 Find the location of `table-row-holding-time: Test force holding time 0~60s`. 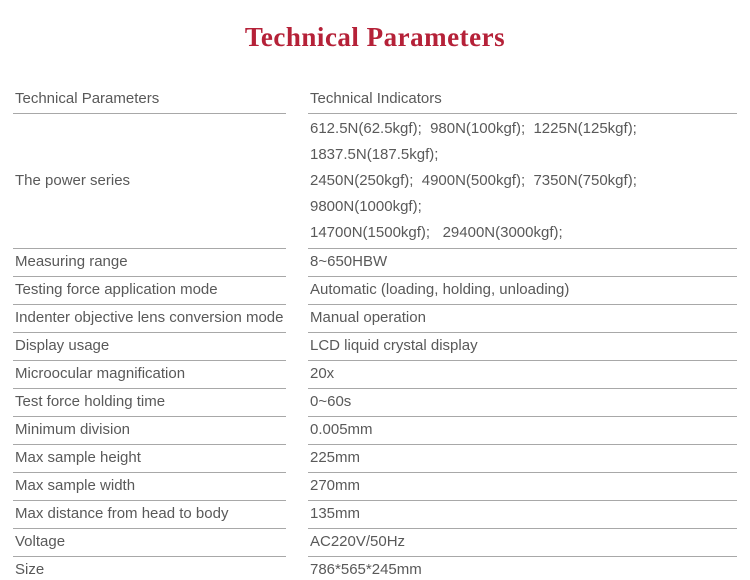

table-row-holding-time: Test force holding time 0~60s is located at coordinates (375, 403).